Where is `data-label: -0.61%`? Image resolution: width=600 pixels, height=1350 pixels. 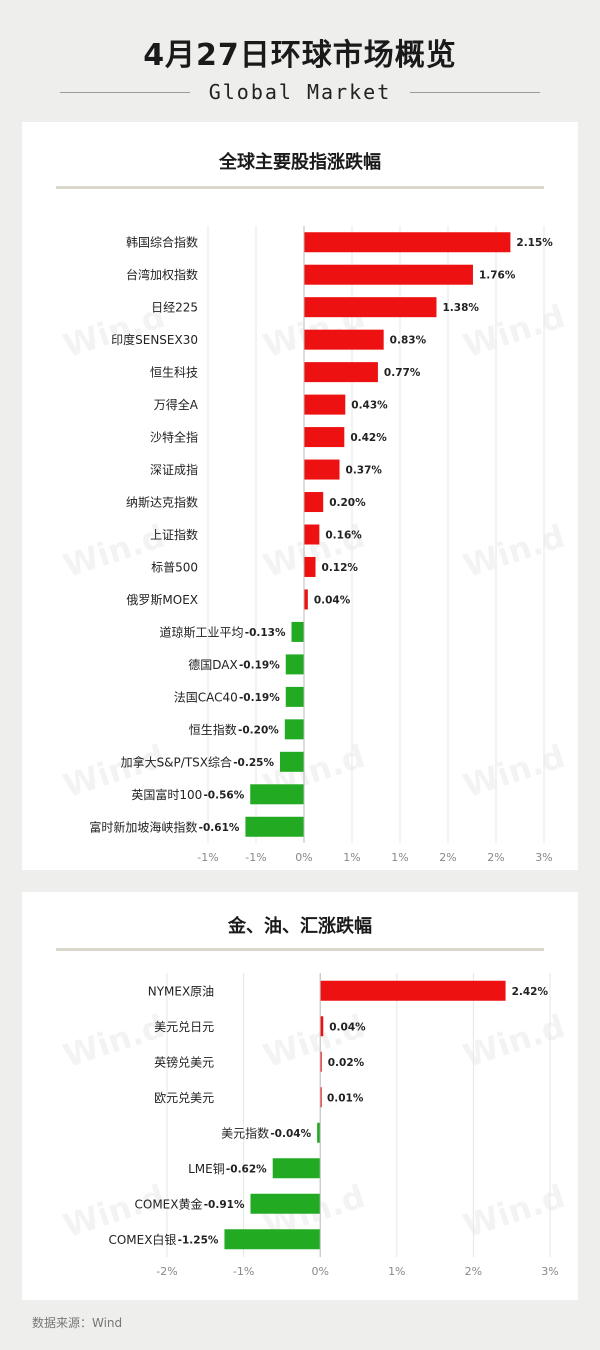 data-label: -0.61% is located at coordinates (219, 828).